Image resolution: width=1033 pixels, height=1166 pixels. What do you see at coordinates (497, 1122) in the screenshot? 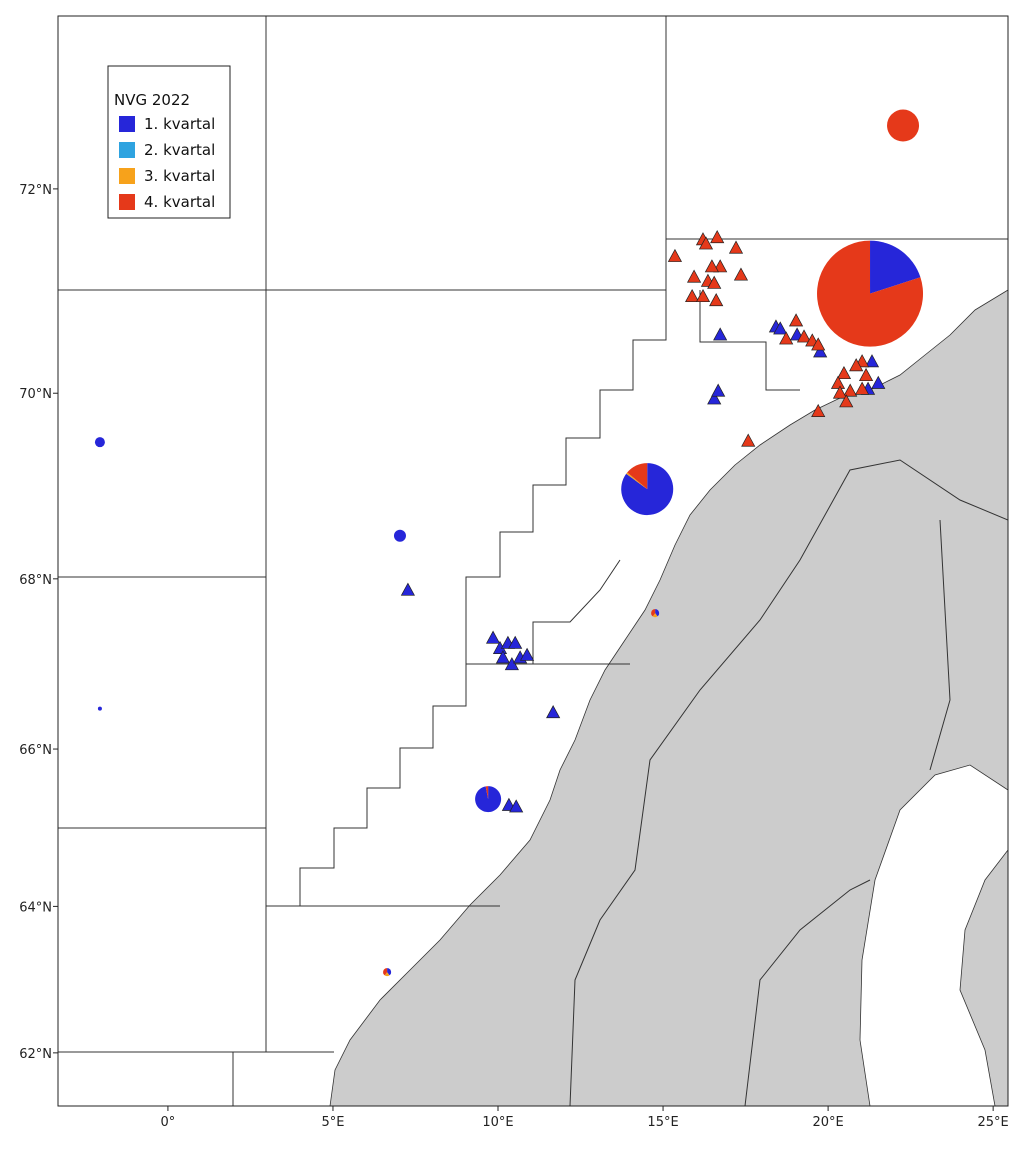
I see `x-tick-label: 10°E` at bounding box center [497, 1122].